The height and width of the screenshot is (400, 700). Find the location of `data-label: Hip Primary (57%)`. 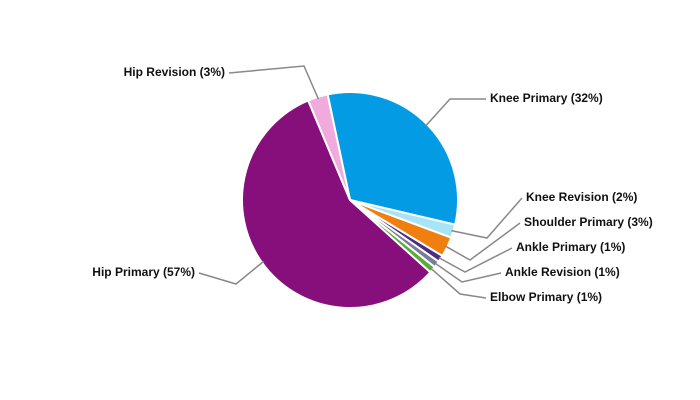

data-label: Hip Primary (57%) is located at coordinates (143, 272).